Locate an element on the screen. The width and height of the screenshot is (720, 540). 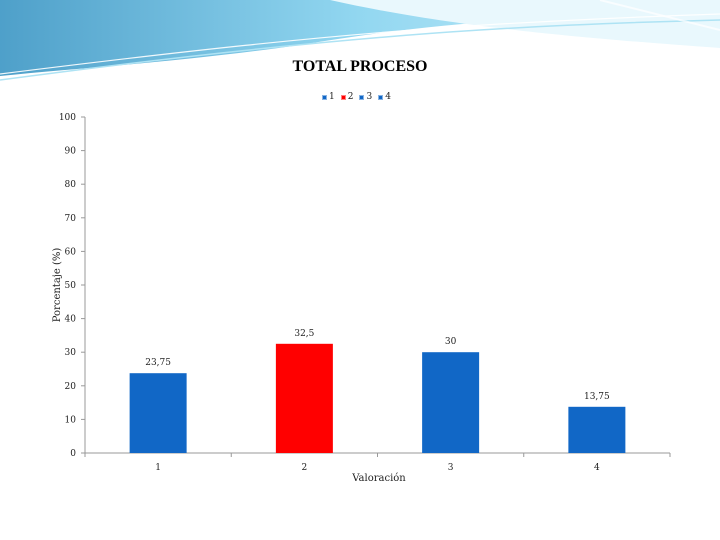
y-tick-label: 30 is located at coordinates (71, 353).